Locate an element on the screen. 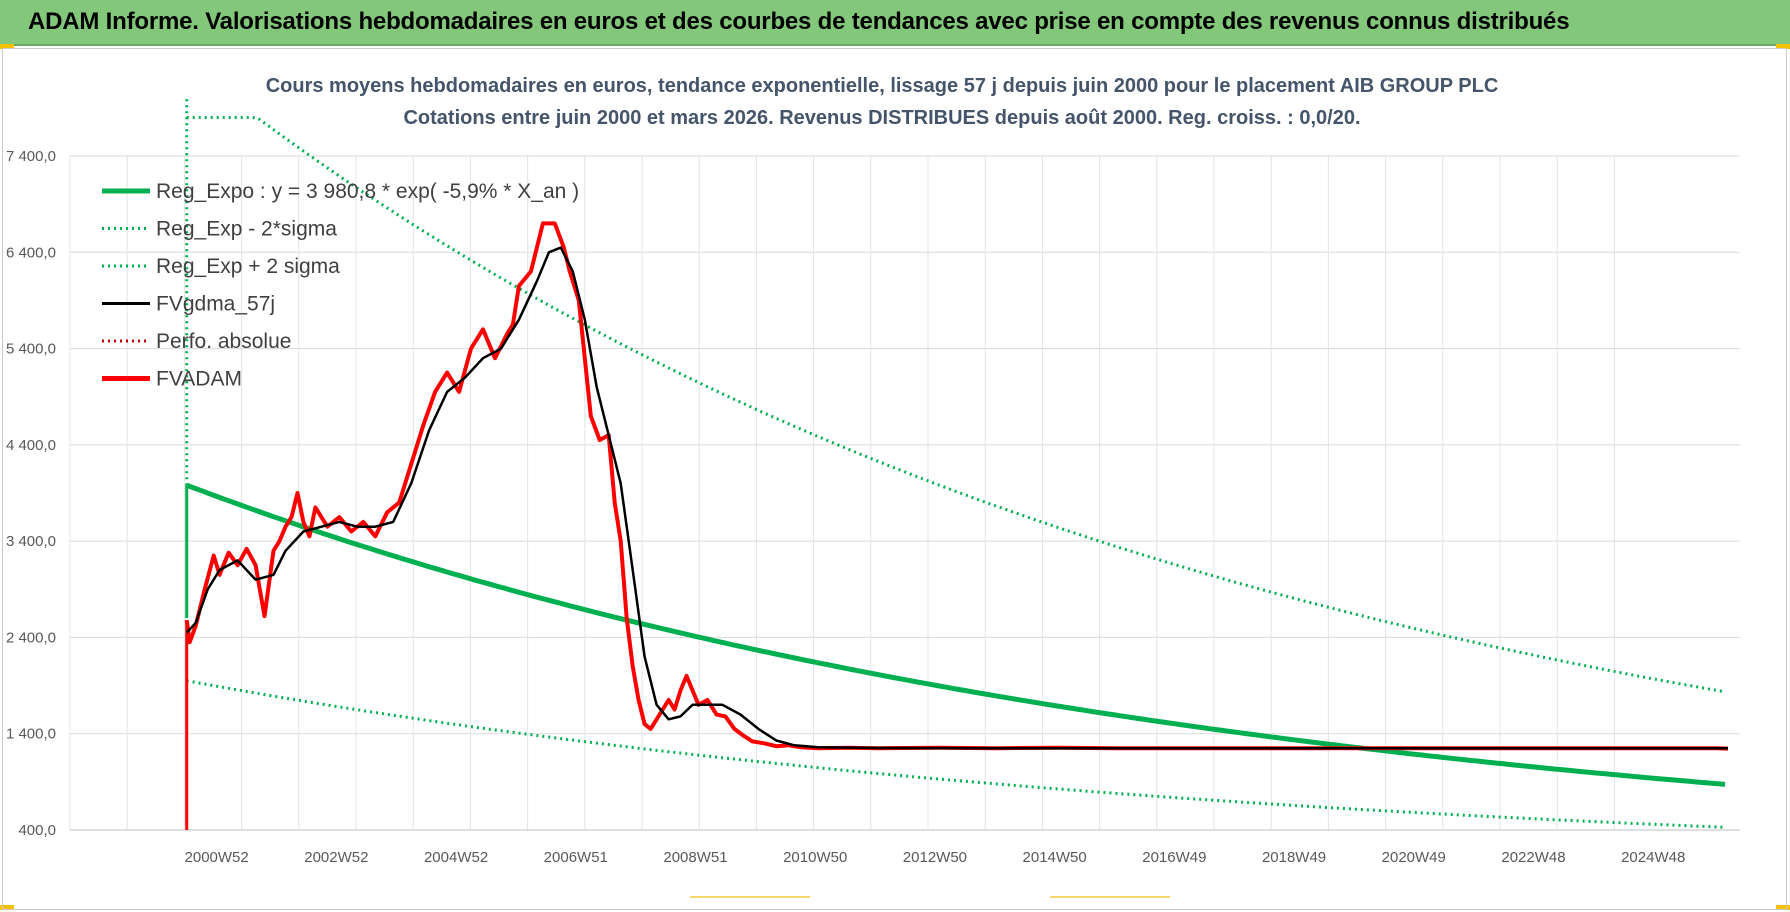  x-tick-label: 2006W51 is located at coordinates (576, 857).